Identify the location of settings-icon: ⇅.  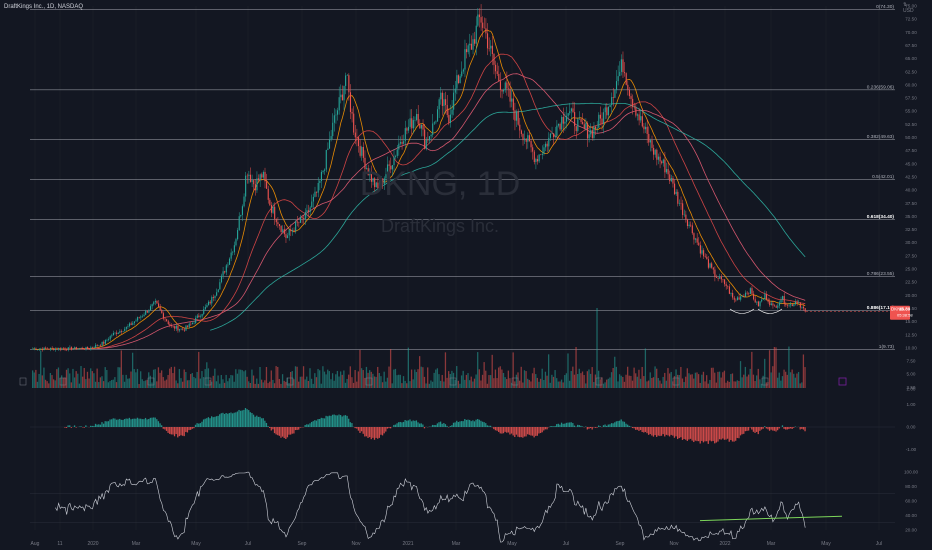
(905, 5).